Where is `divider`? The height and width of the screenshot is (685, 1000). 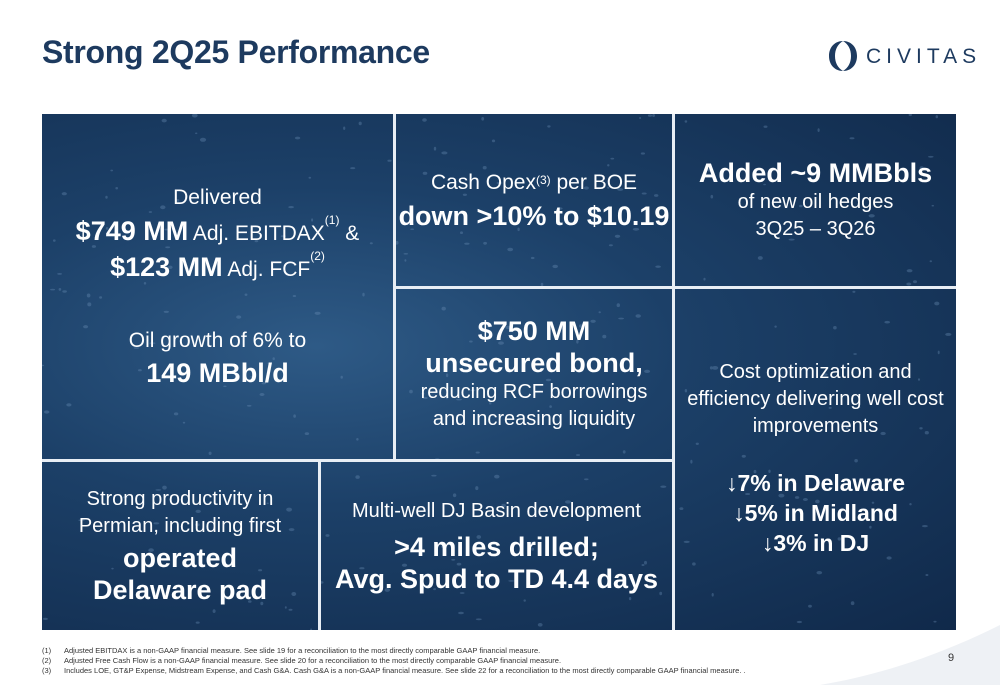 divider is located at coordinates (358, 460).